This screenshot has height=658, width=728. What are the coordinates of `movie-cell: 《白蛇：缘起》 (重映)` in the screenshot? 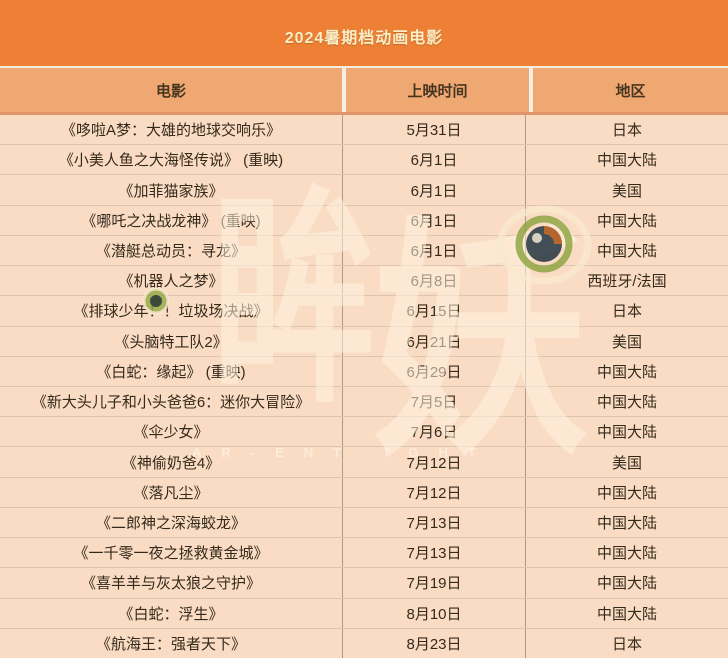 It's located at (171, 372).